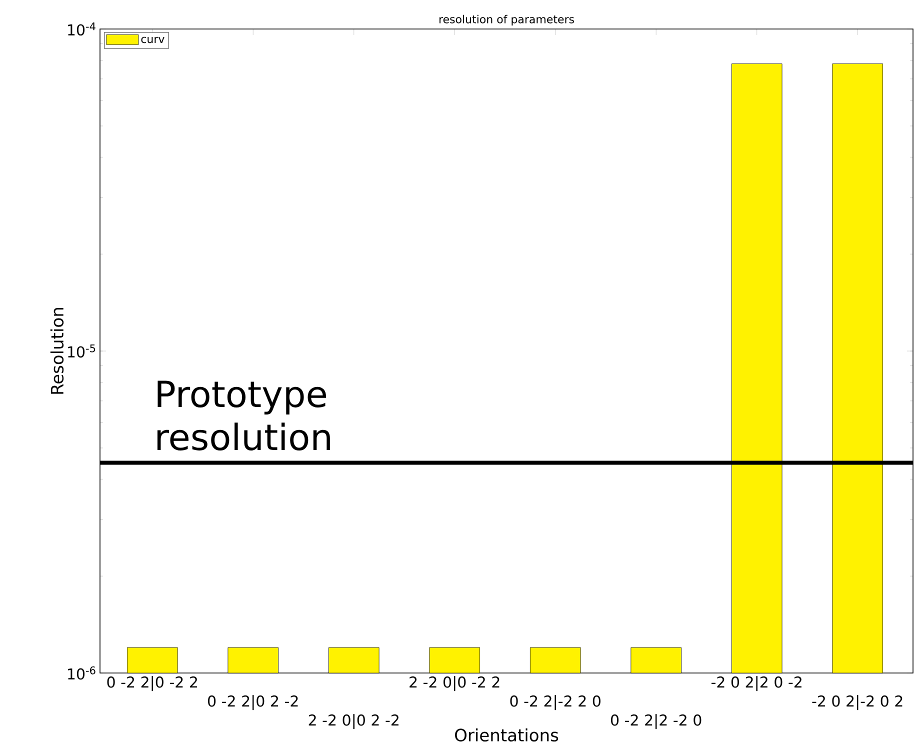  I want to click on x-tick-label: 0 -2 2|-2 2 0, so click(555, 702).